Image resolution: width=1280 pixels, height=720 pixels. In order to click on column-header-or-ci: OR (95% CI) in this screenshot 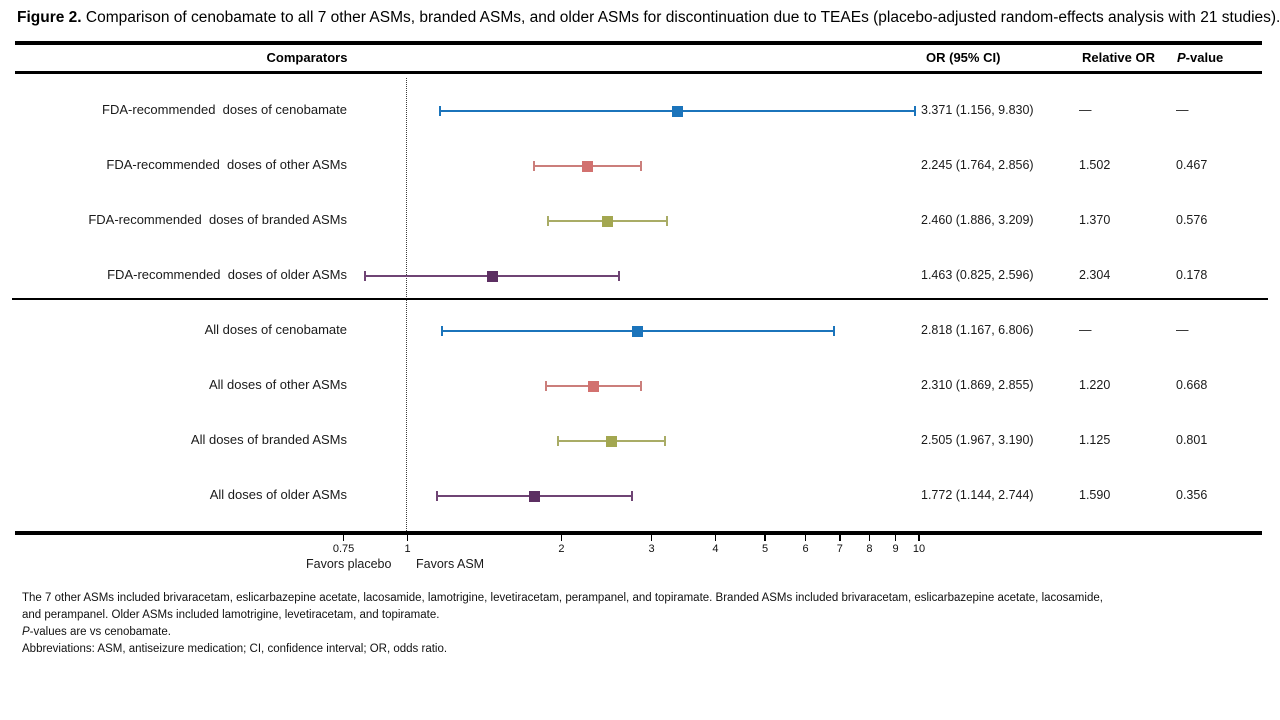, I will do `click(963, 57)`.